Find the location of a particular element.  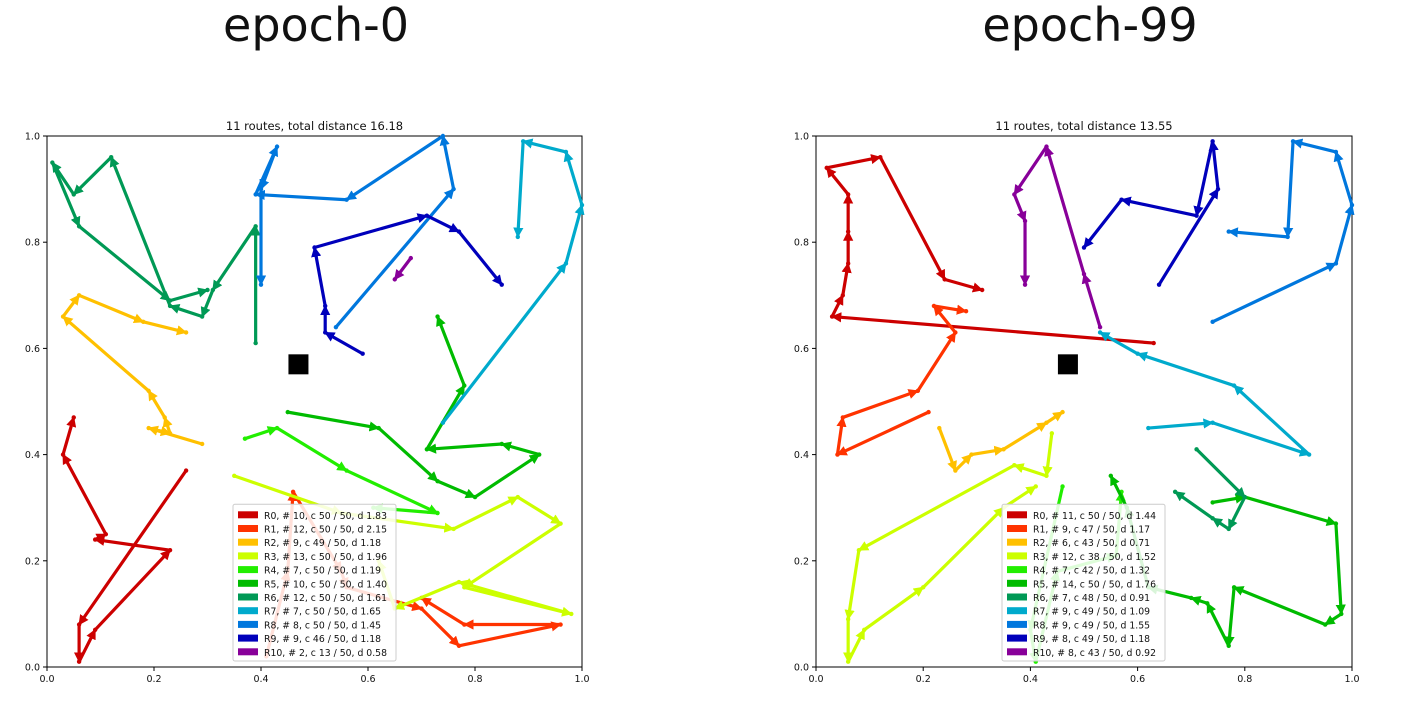

x-tick-label: 1.0 is located at coordinates (581, 679).